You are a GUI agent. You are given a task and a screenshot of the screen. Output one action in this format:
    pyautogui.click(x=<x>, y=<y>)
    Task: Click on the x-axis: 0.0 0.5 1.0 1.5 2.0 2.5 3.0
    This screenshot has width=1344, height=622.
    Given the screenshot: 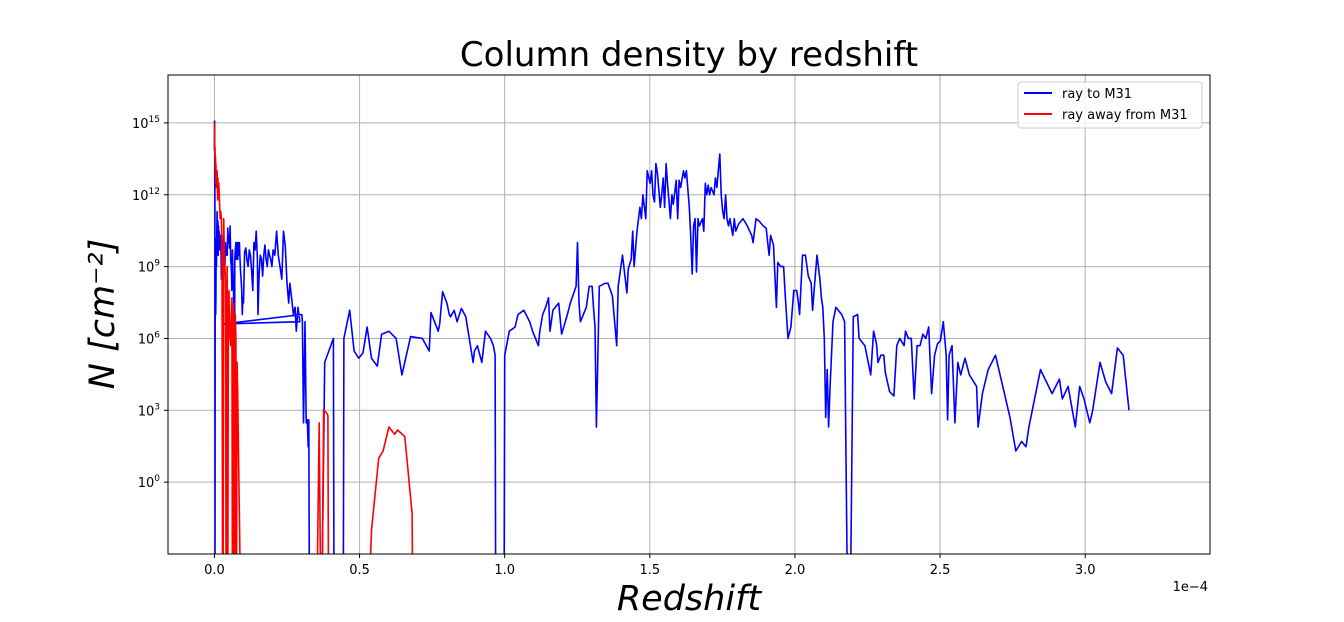 What is the action you would take?
    pyautogui.click(x=650, y=566)
    